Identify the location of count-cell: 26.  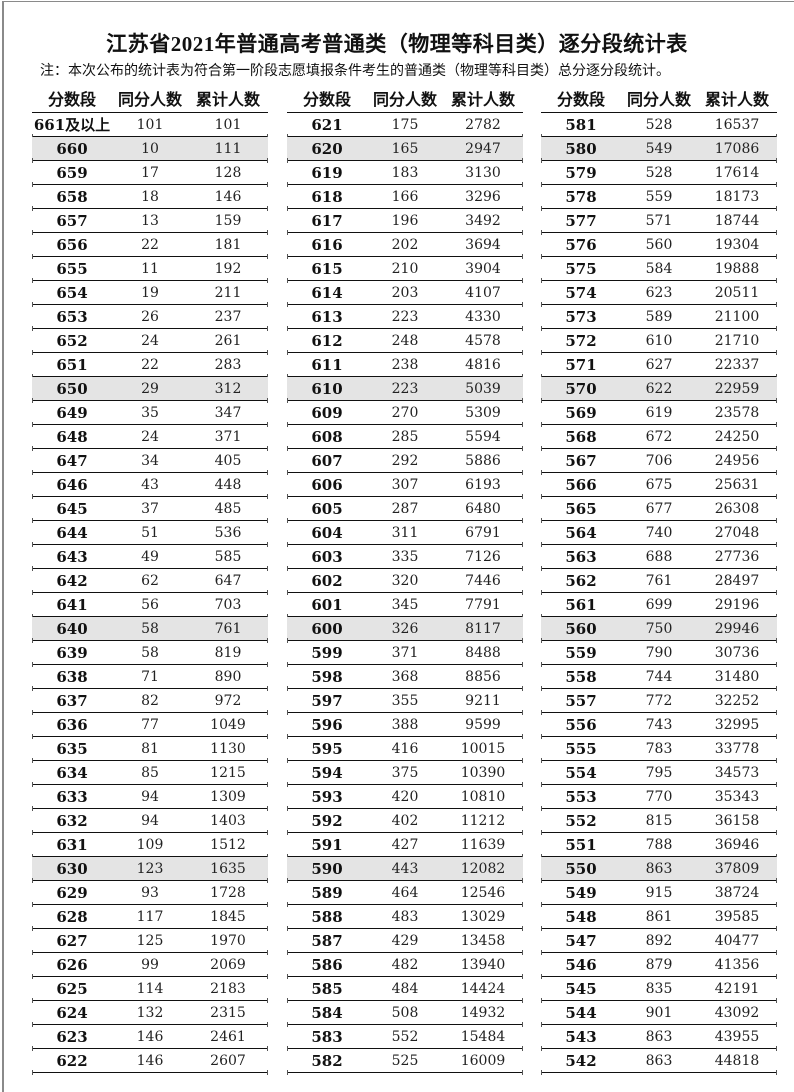
(150, 316).